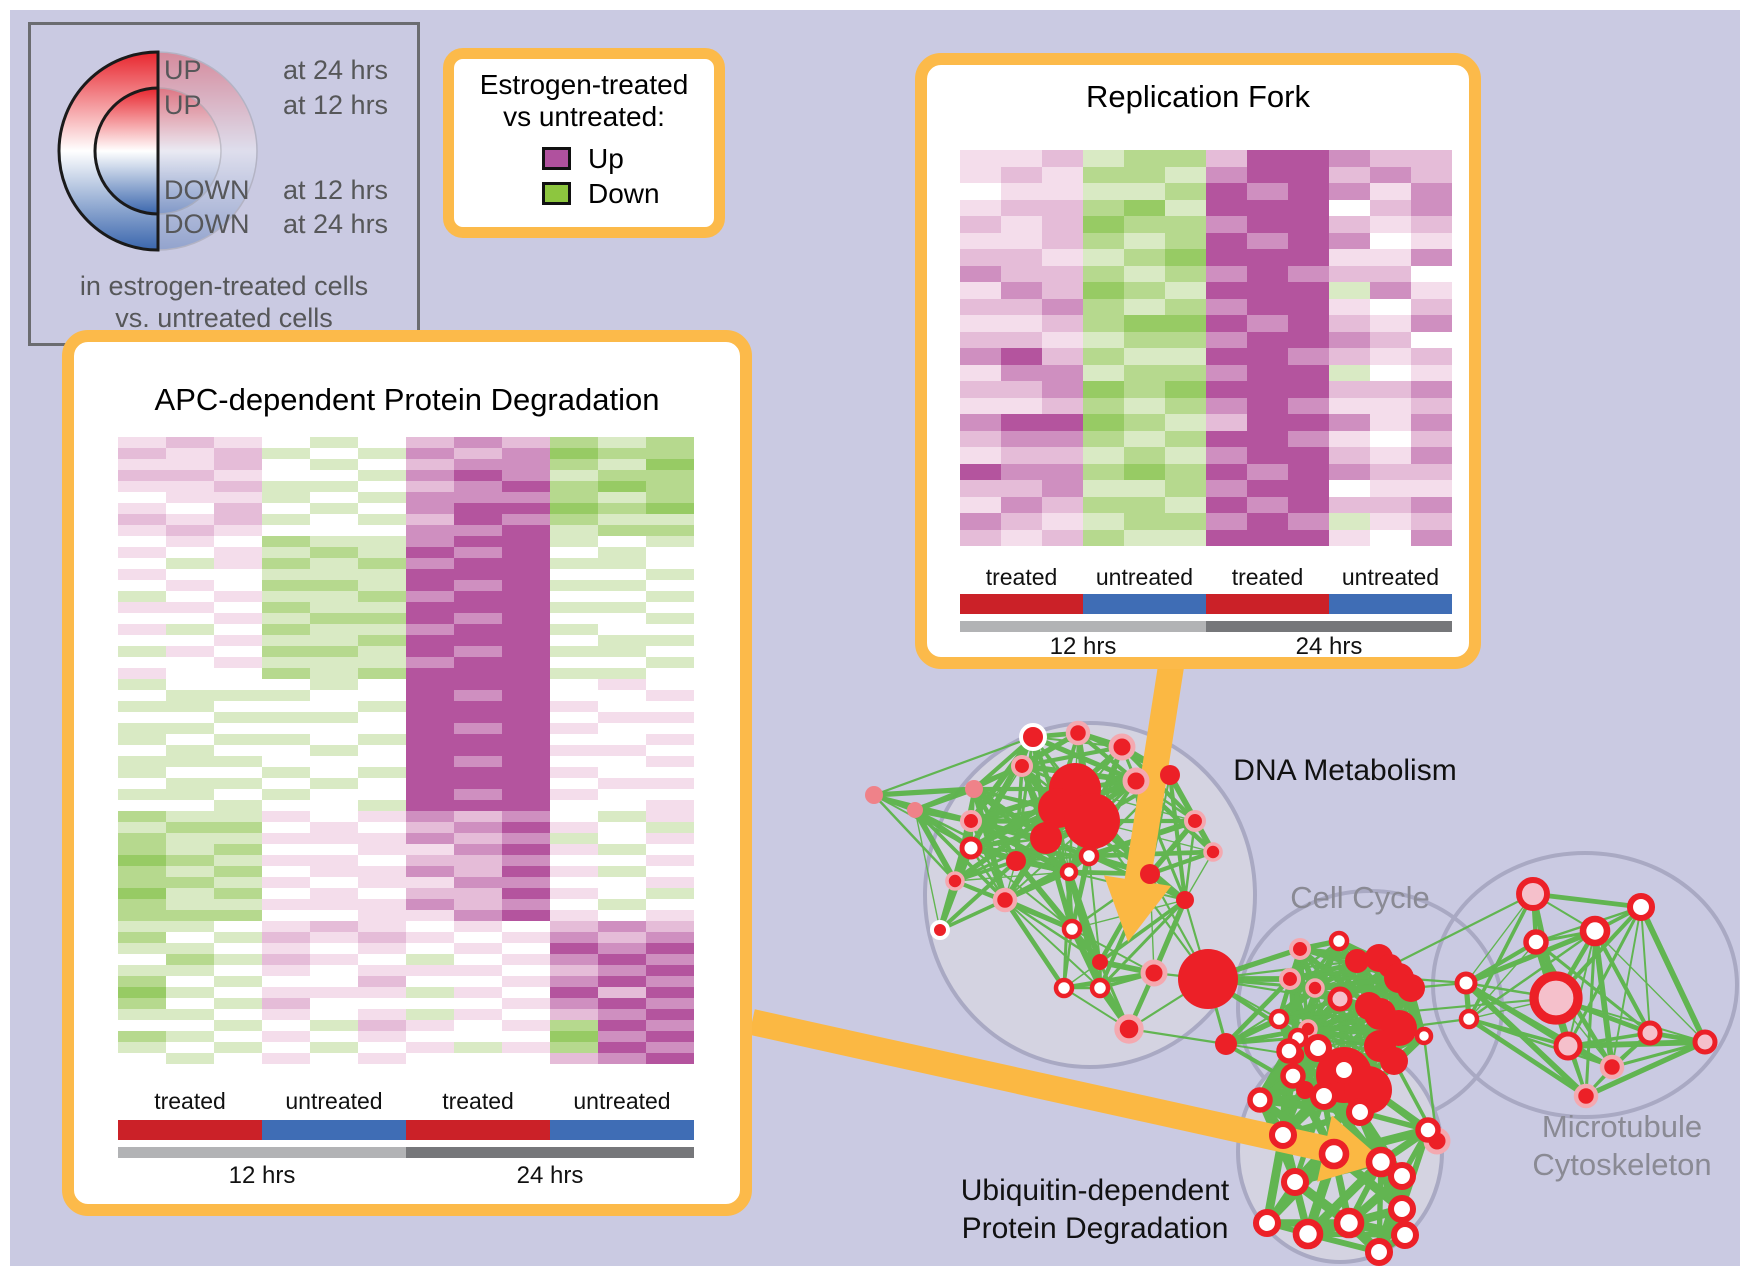  I want to click on condition-label: untreated, so click(1144, 577).